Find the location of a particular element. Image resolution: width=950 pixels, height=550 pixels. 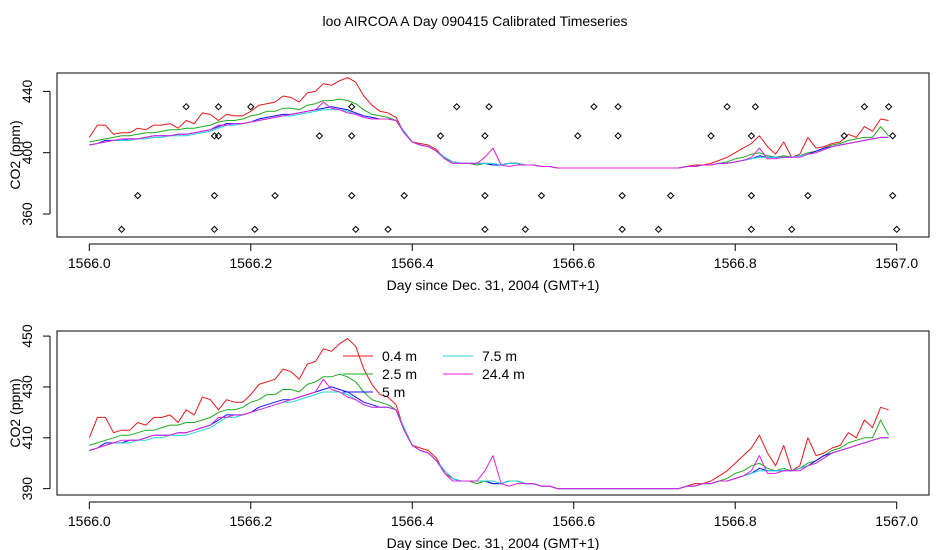

top-y-axis: 360 400 440 is located at coordinates (35, 152).